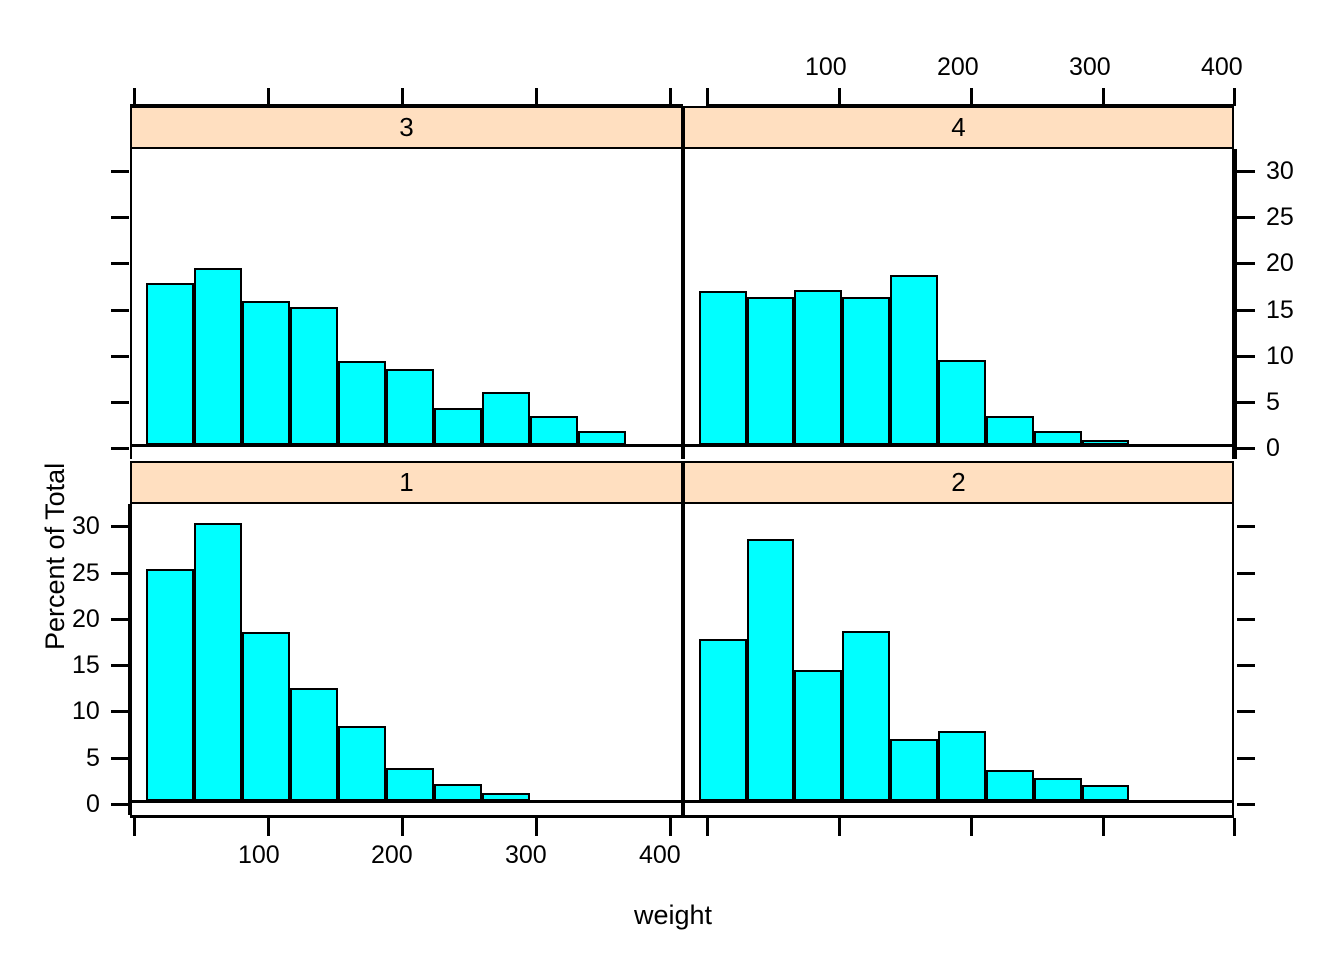  I want to click on strip-label: 3, so click(406, 127).